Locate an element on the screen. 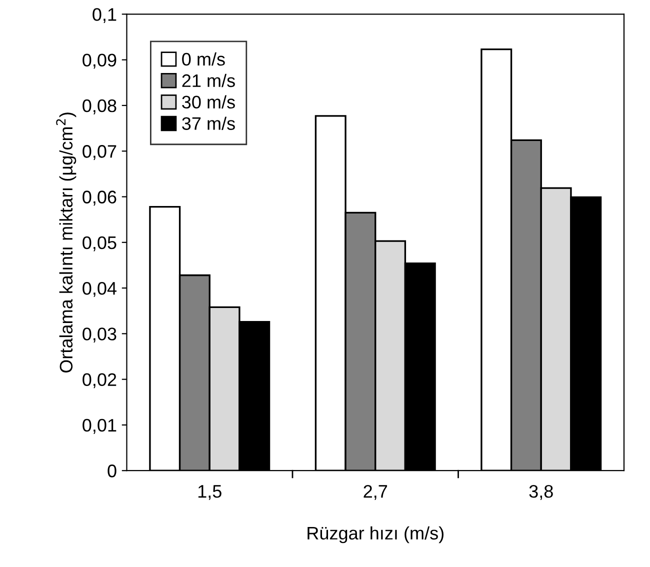  legend-label: 37 m/s is located at coordinates (208, 123).